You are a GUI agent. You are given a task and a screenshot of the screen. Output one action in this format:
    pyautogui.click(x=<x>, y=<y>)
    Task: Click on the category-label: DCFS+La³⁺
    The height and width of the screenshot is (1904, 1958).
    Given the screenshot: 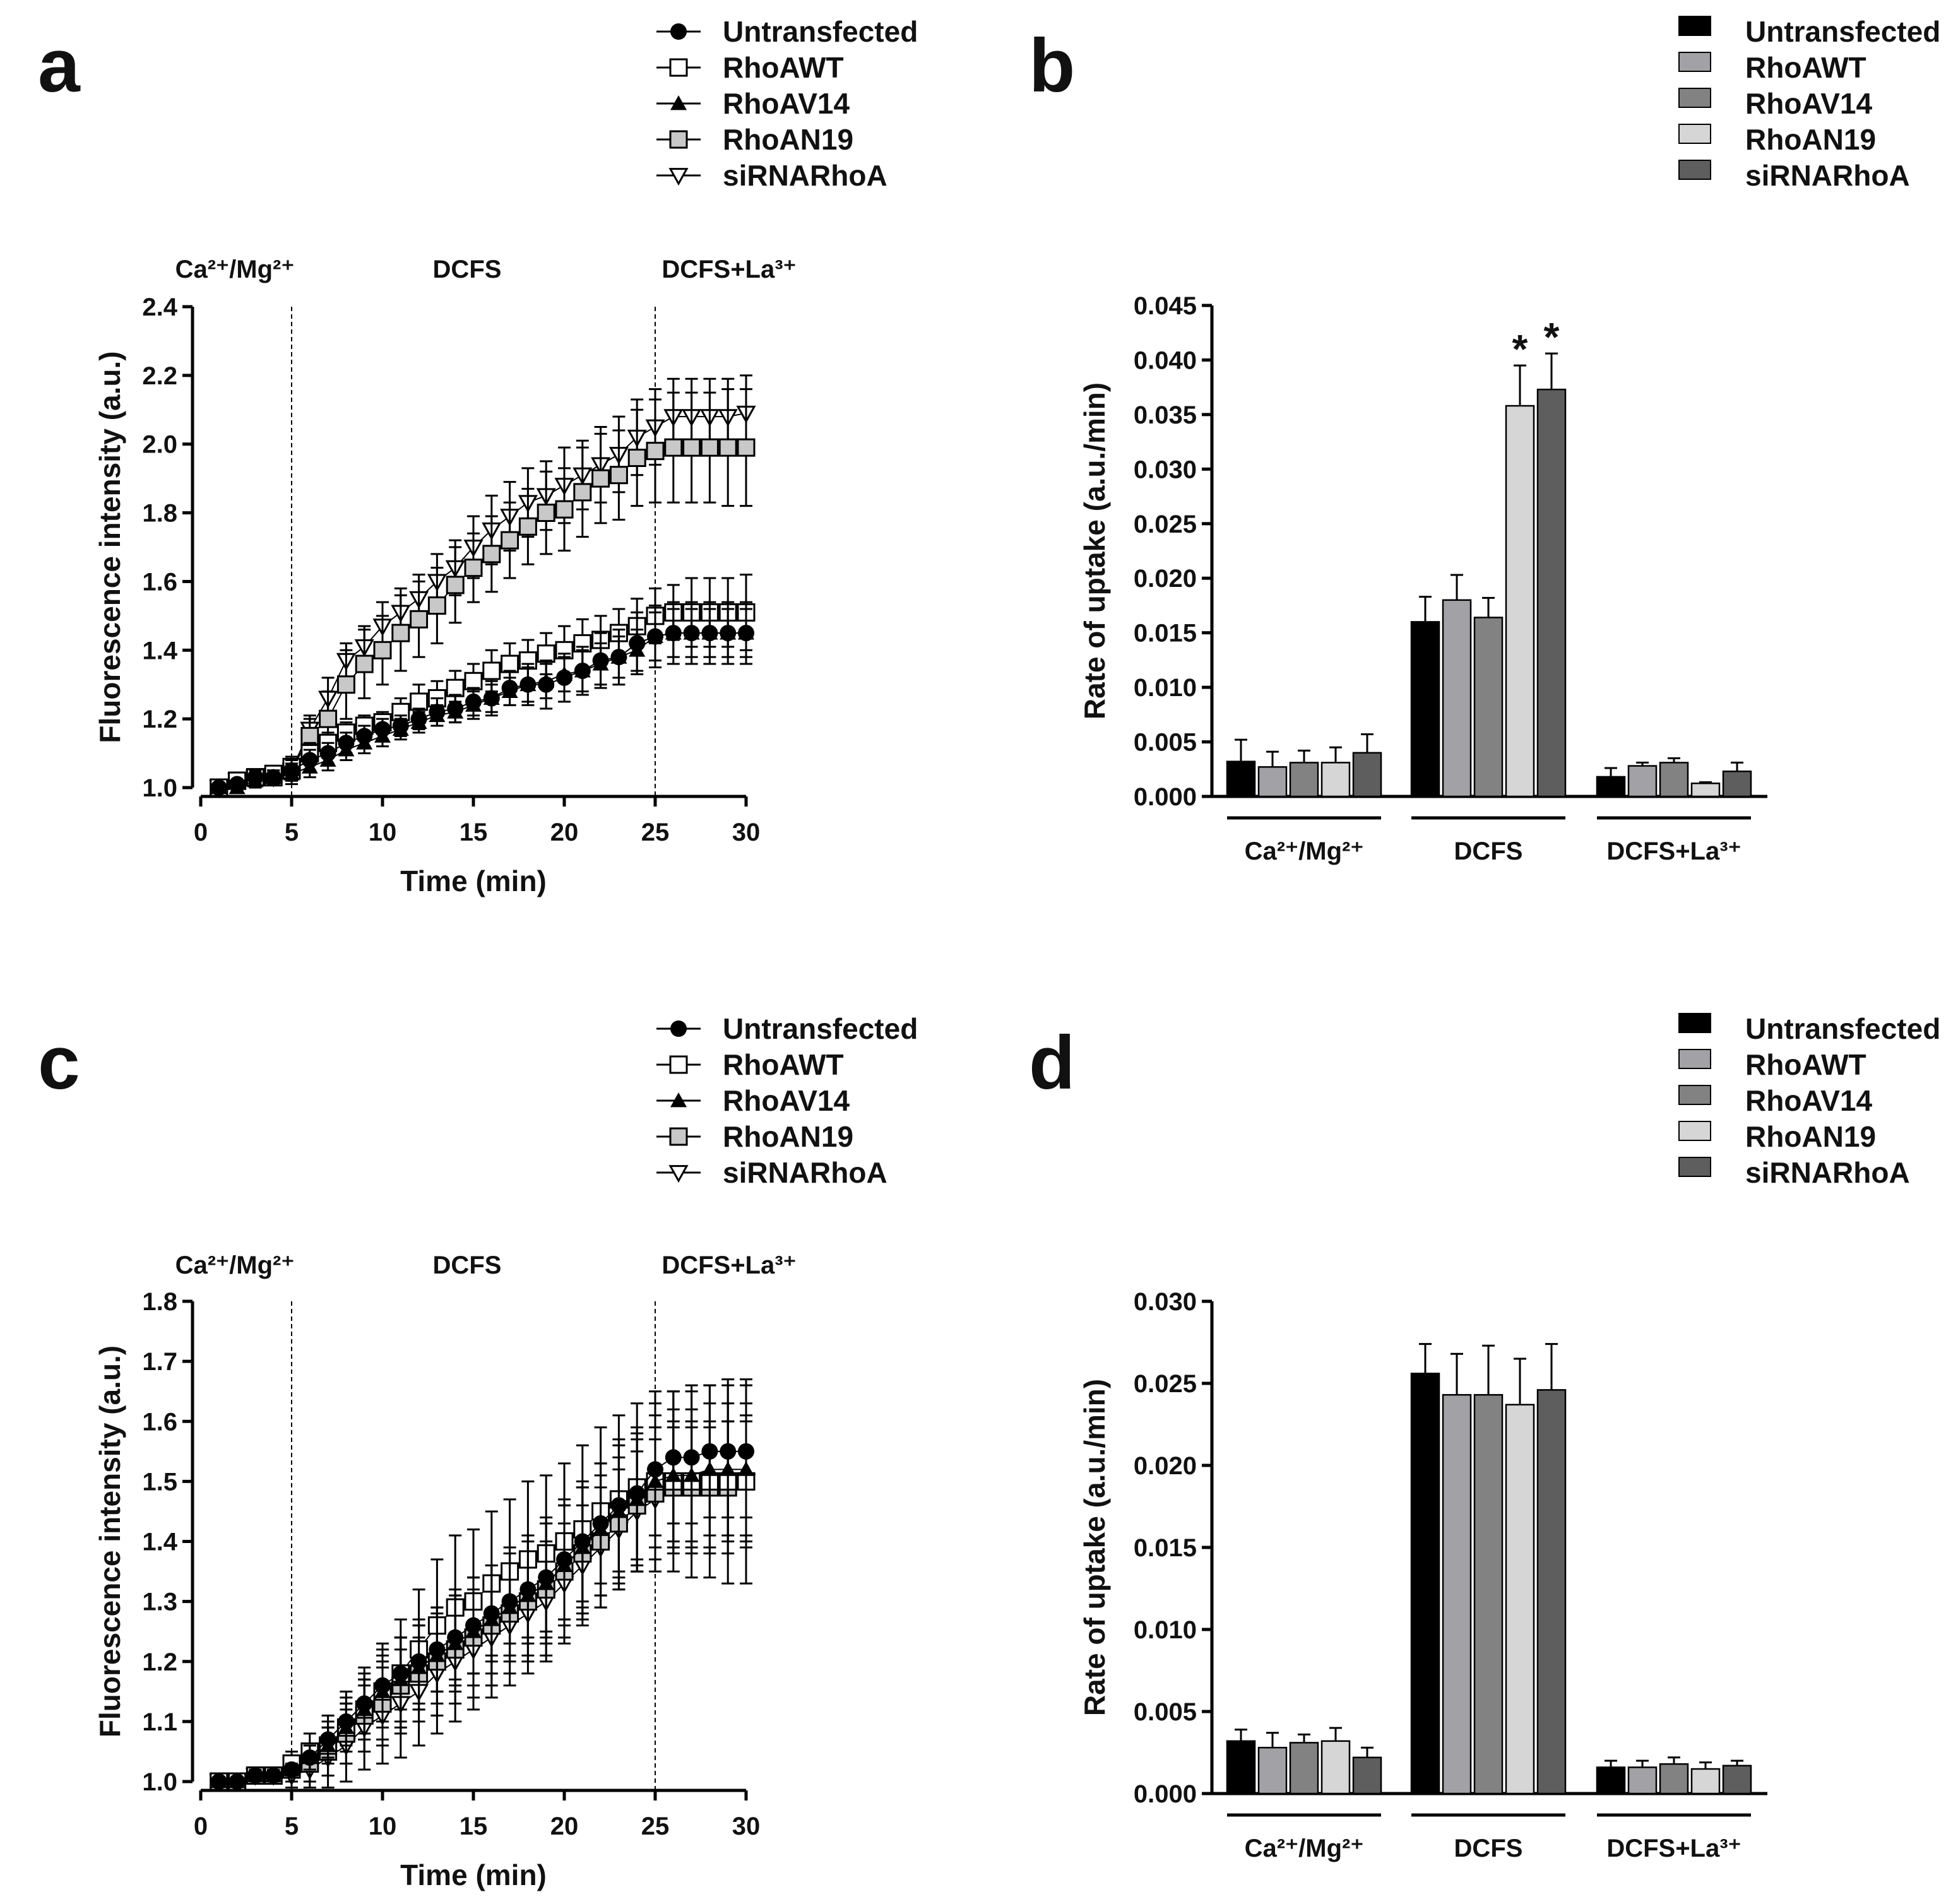 What is the action you would take?
    pyautogui.click(x=1674, y=851)
    